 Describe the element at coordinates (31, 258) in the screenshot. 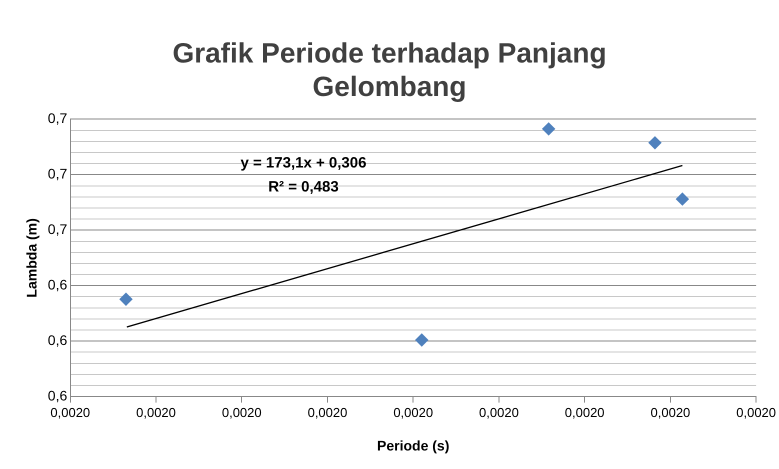

I see `y-axis-title: Lambda (m)` at that location.